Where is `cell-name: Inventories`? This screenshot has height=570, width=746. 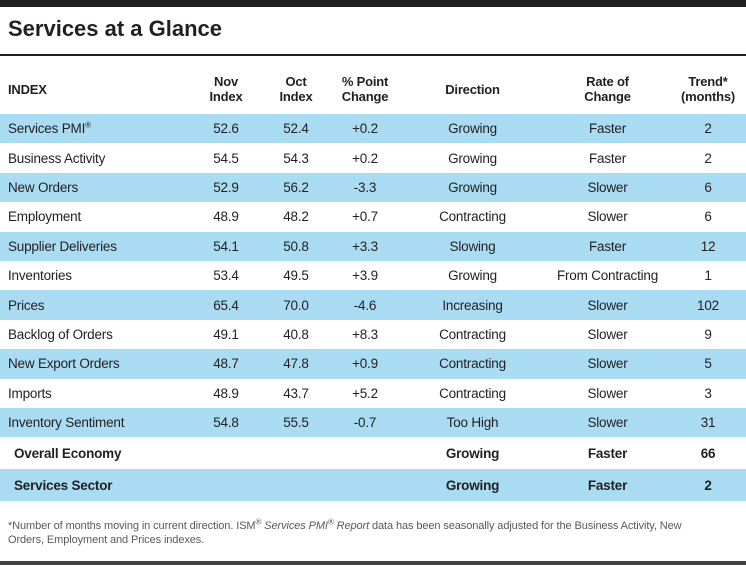 cell-name: Inventories is located at coordinates (40, 276).